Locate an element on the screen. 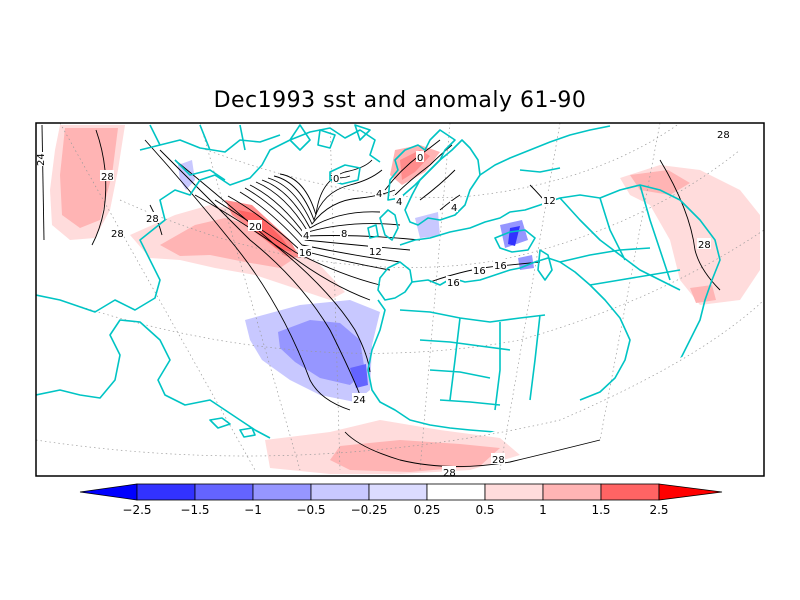 Image resolution: width=800 pixels, height=600 pixels. colorbar-label: −0.25 is located at coordinates (369, 510).